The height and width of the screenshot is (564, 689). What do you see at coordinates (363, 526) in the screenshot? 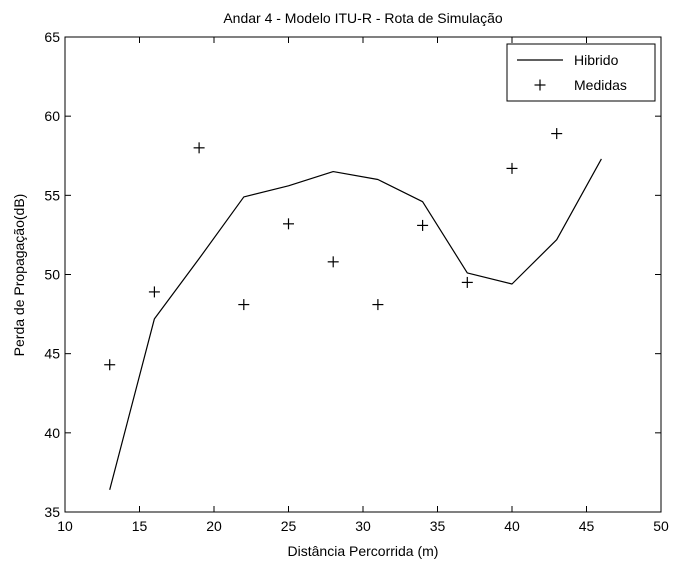
I see `x-tick-label: 30` at bounding box center [363, 526].